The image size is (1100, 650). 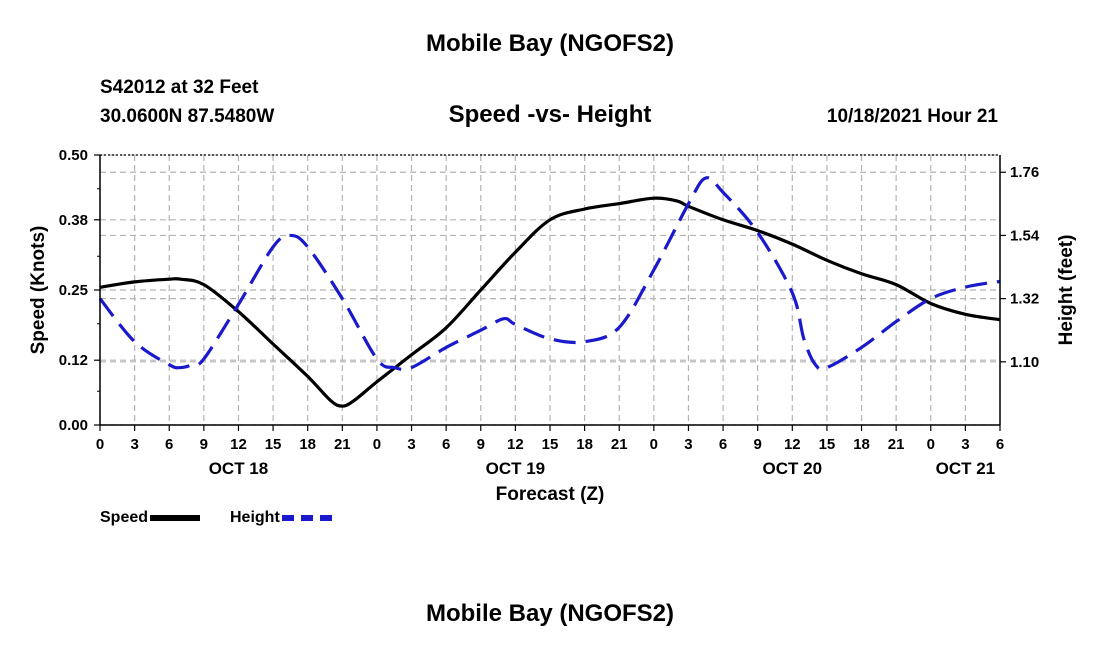 I want to click on legend-speed-label: Speed, so click(x=124, y=517).